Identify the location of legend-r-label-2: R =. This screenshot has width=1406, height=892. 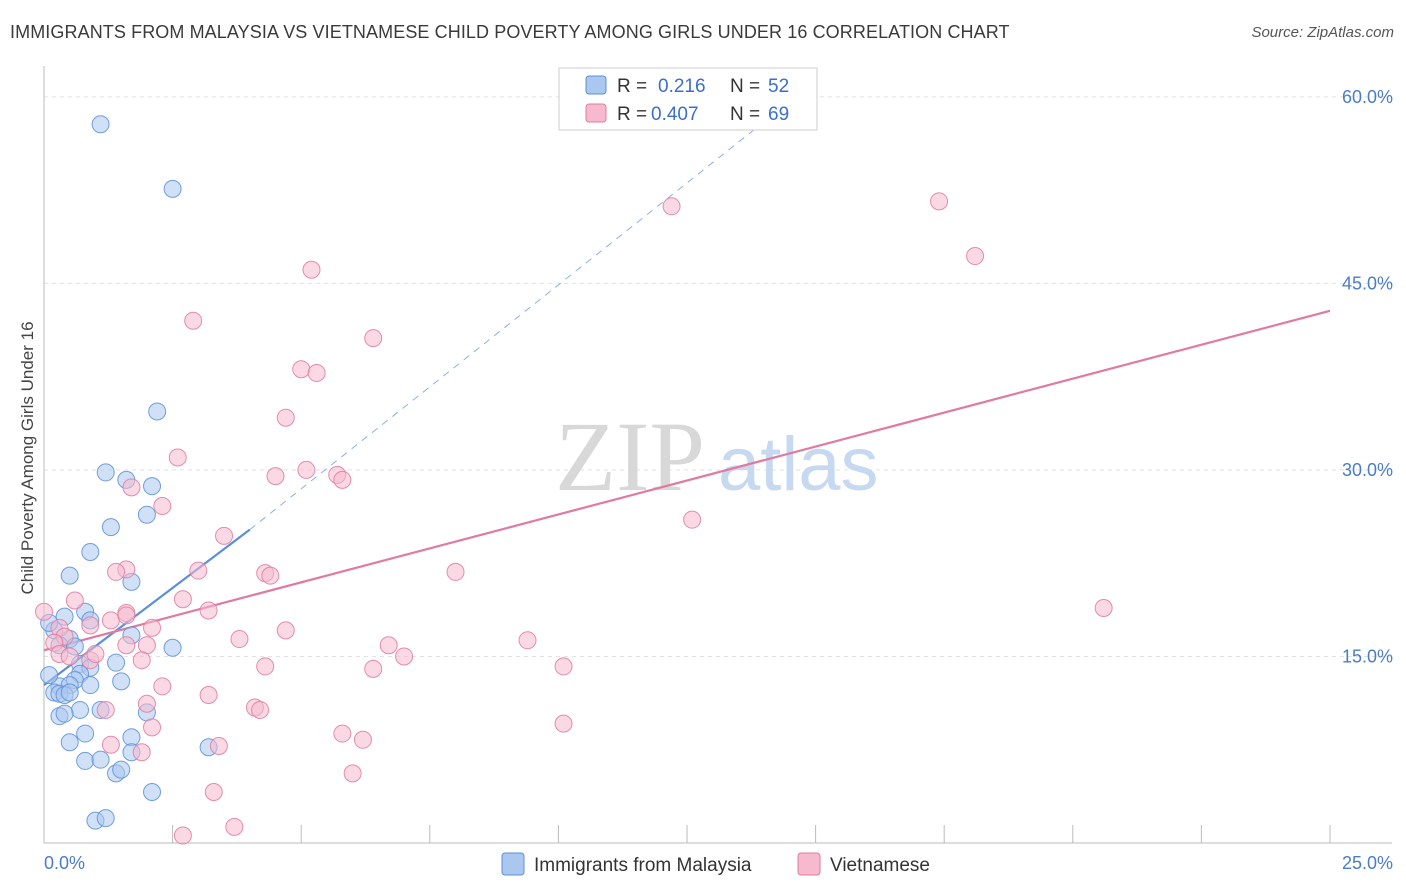
(632, 114).